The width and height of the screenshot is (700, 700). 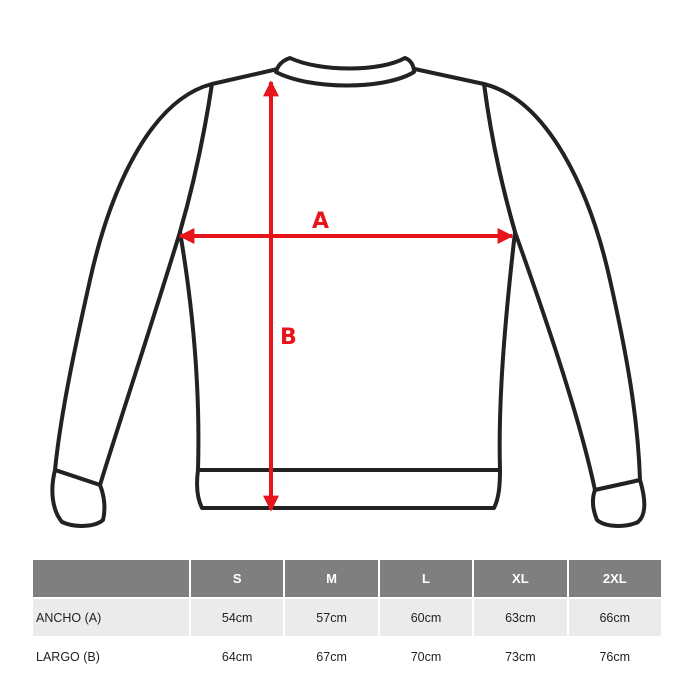 I want to click on cell: 60cm, so click(x=426, y=617).